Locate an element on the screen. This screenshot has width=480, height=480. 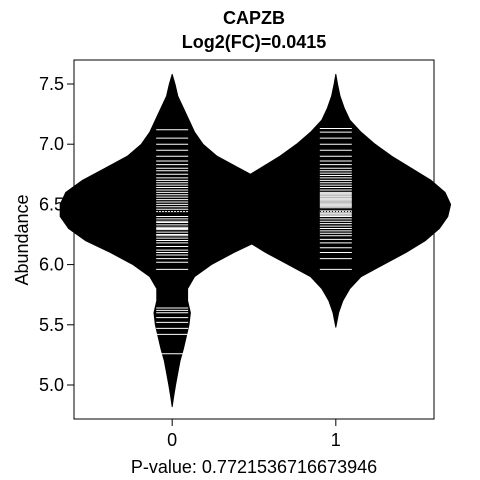
y-tick-label: 7.5 is located at coordinates (51, 84).